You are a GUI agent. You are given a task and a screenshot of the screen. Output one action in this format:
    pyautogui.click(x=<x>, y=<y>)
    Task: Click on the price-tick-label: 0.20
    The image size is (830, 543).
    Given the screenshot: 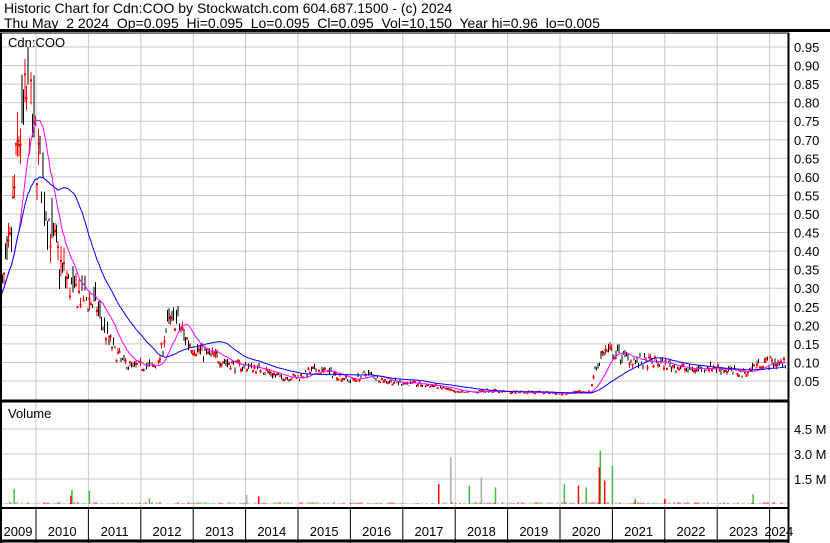 What is the action you would take?
    pyautogui.click(x=806, y=325)
    